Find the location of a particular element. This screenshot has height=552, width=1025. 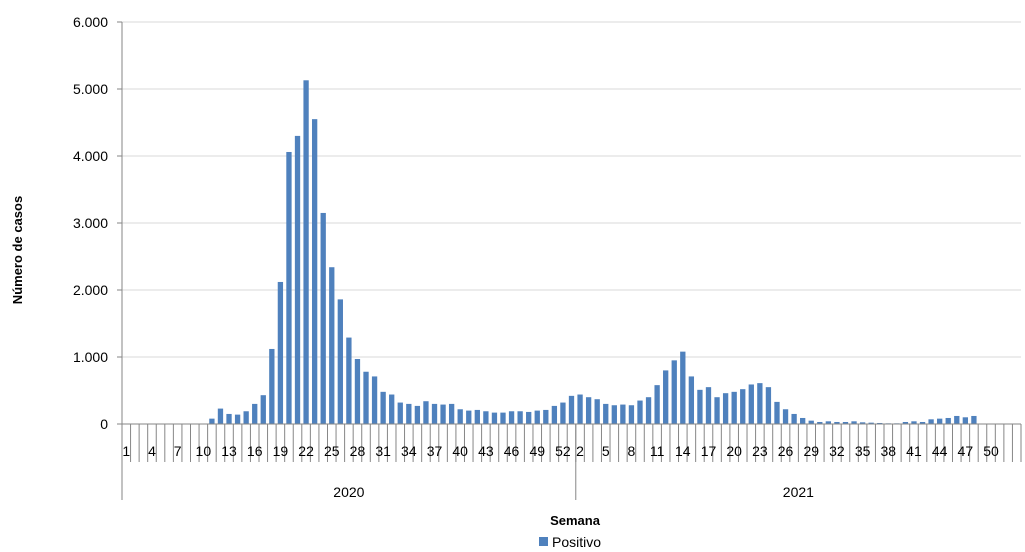

x-tick-label: 11 is located at coordinates (657, 451).